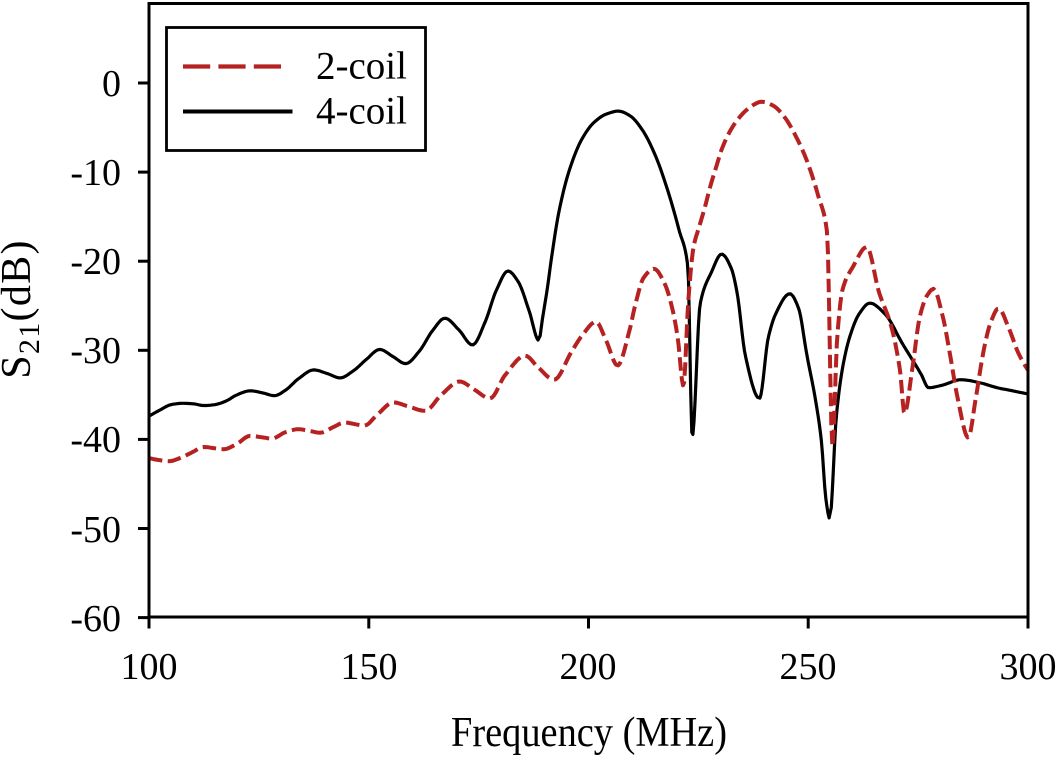 The width and height of the screenshot is (1058, 763). Describe the element at coordinates (361, 66) in the screenshot. I see `svg-text: 2-coil` at that location.